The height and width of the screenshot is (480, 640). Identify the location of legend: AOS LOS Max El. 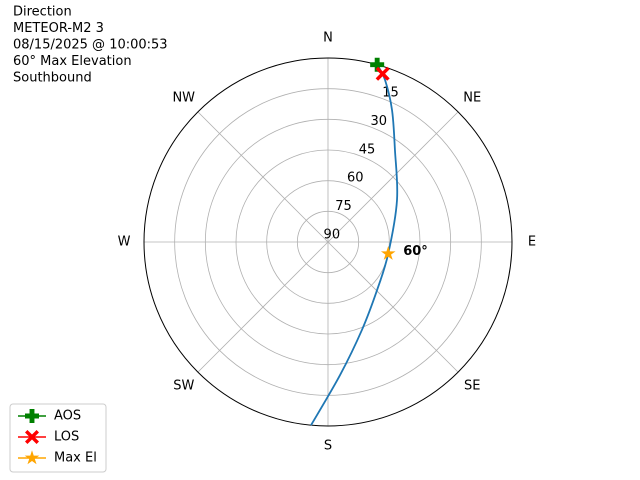
(58, 438).